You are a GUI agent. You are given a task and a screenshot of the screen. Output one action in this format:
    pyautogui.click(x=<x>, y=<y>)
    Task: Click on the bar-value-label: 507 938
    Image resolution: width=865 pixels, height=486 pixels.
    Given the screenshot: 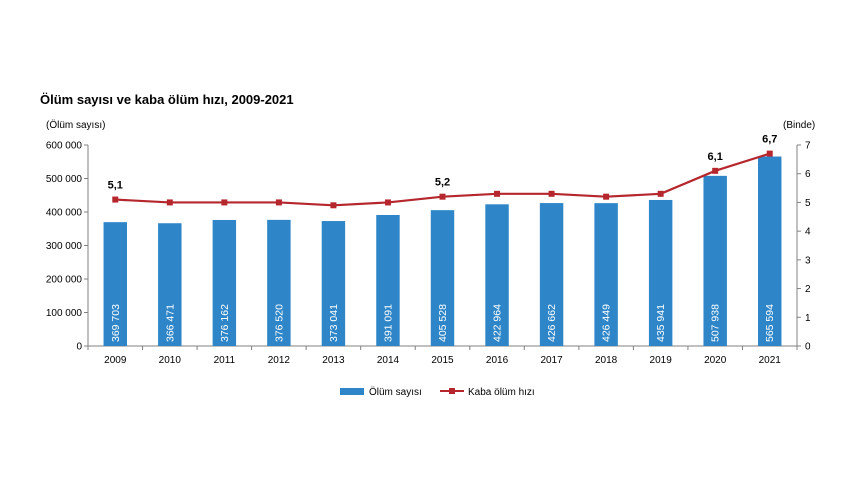 What is the action you would take?
    pyautogui.click(x=716, y=323)
    